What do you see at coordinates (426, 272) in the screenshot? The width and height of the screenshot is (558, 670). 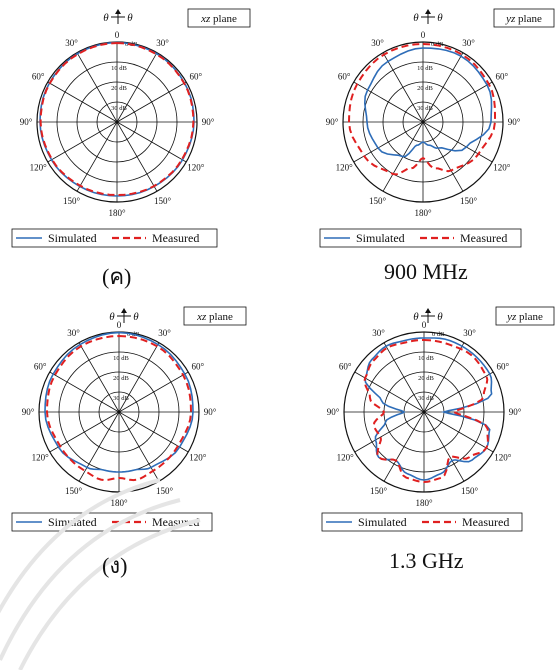 I see `caption-900mhz: 900 MHz` at bounding box center [426, 272].